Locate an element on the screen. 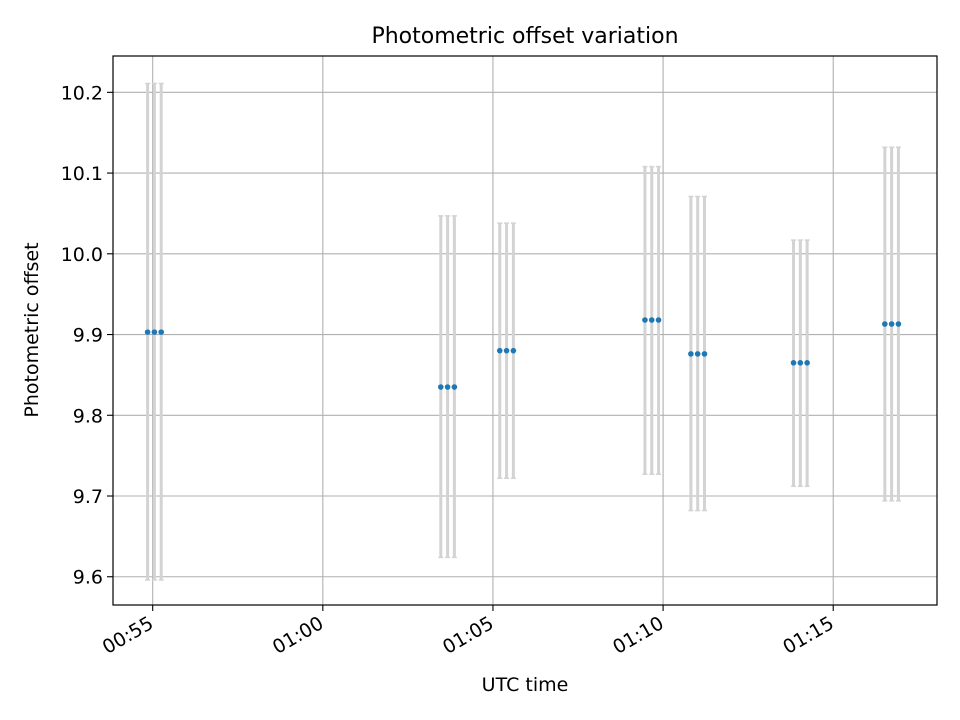 The image size is (960, 720). y-tick-label: 9.9 is located at coordinates (88, 336).